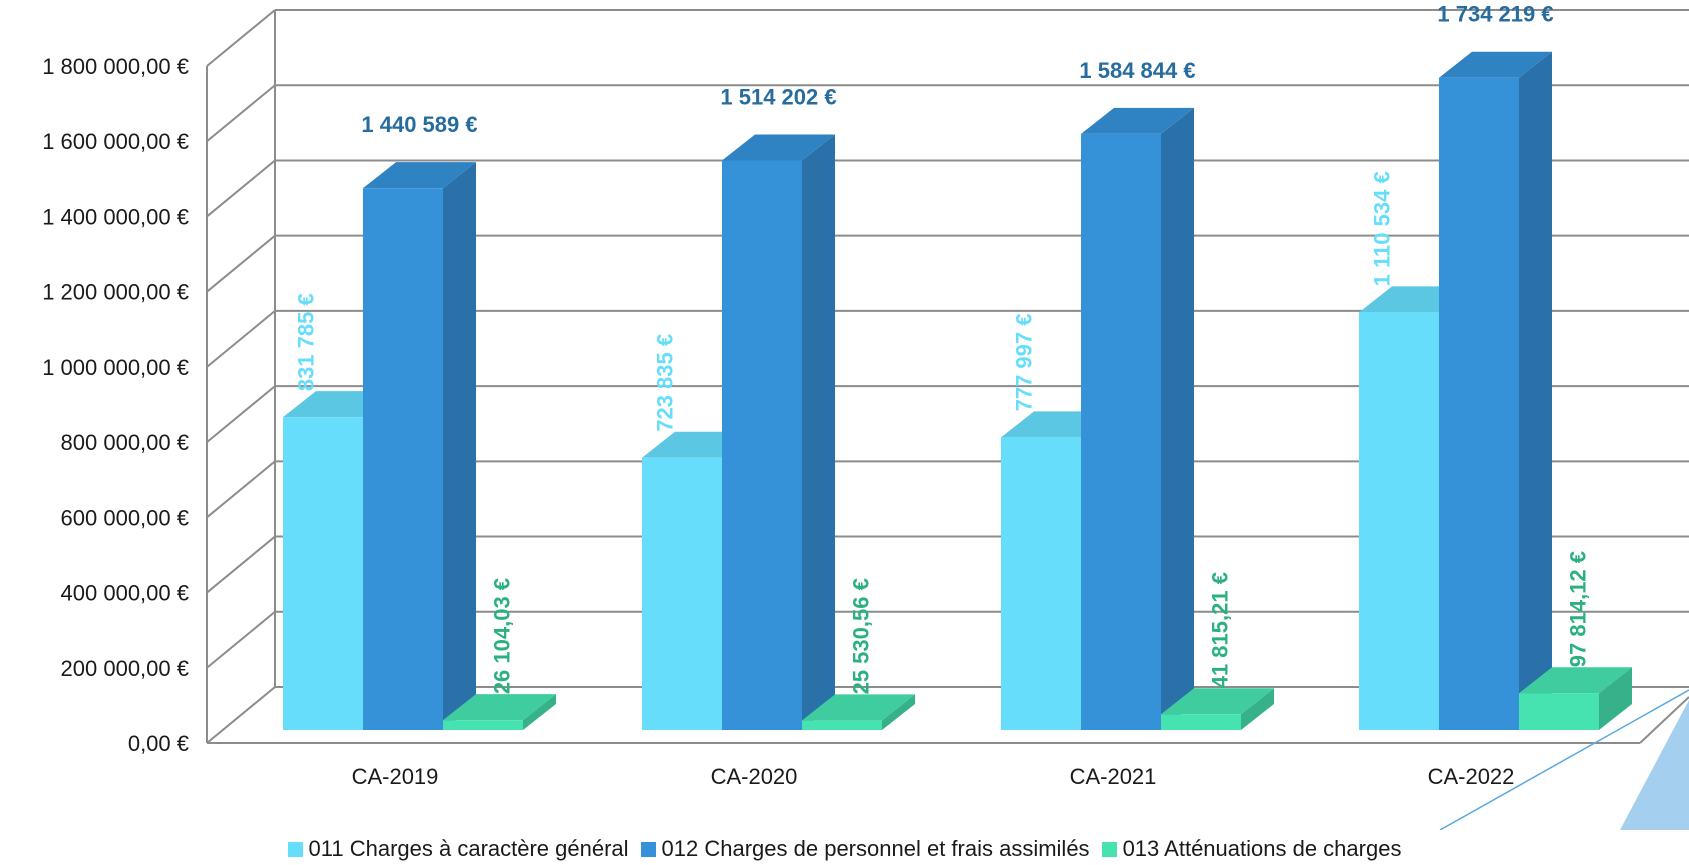 The image size is (1689, 865). Describe the element at coordinates (468, 848) in the screenshot. I see `legend-label: 011 Charges à caractère général` at that location.